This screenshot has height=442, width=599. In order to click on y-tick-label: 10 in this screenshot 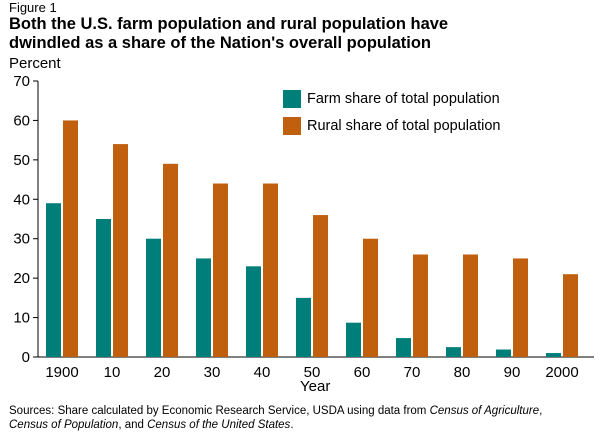, I will do `click(21, 318)`.